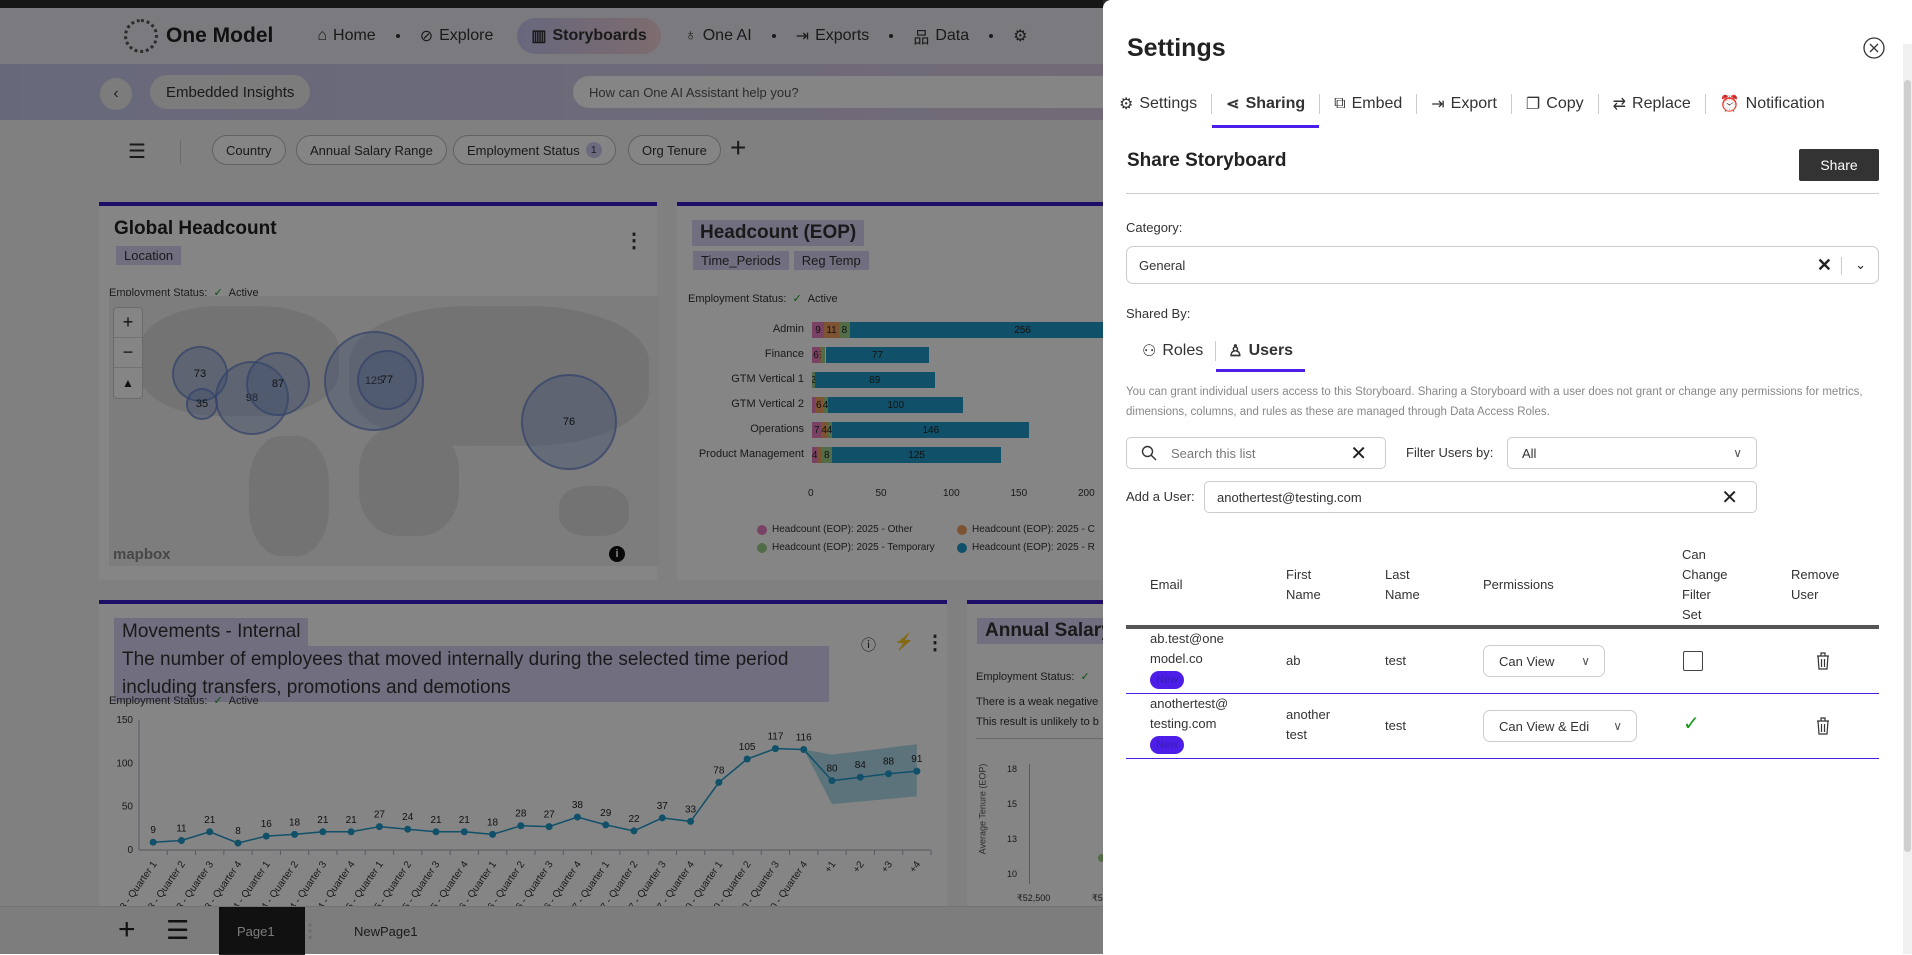  I want to click on filter-users-select: All ∨, so click(1632, 453).